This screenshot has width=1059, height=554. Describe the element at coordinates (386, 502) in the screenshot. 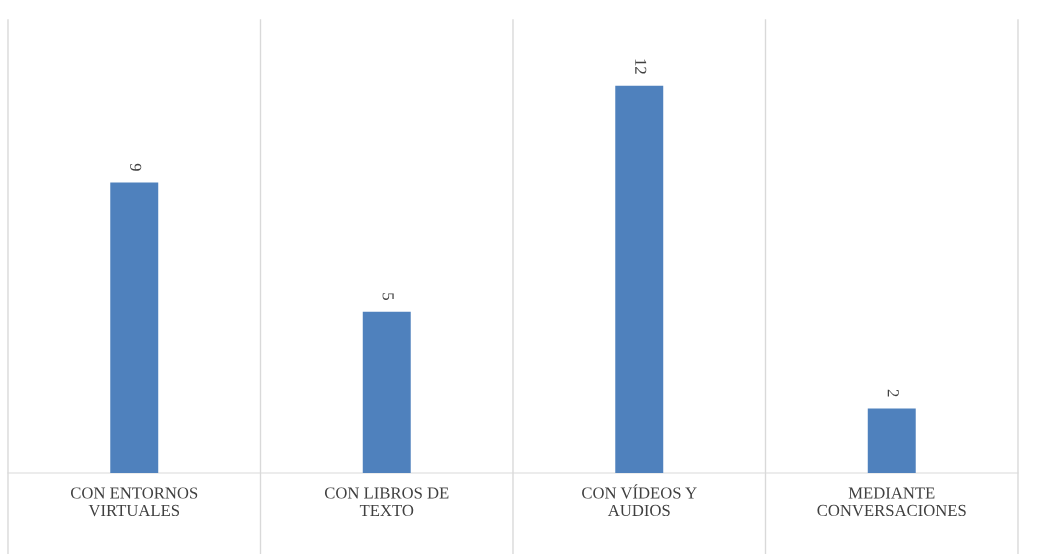

I see `x-tick-label: CON LIBROS DE TEXTO` at that location.